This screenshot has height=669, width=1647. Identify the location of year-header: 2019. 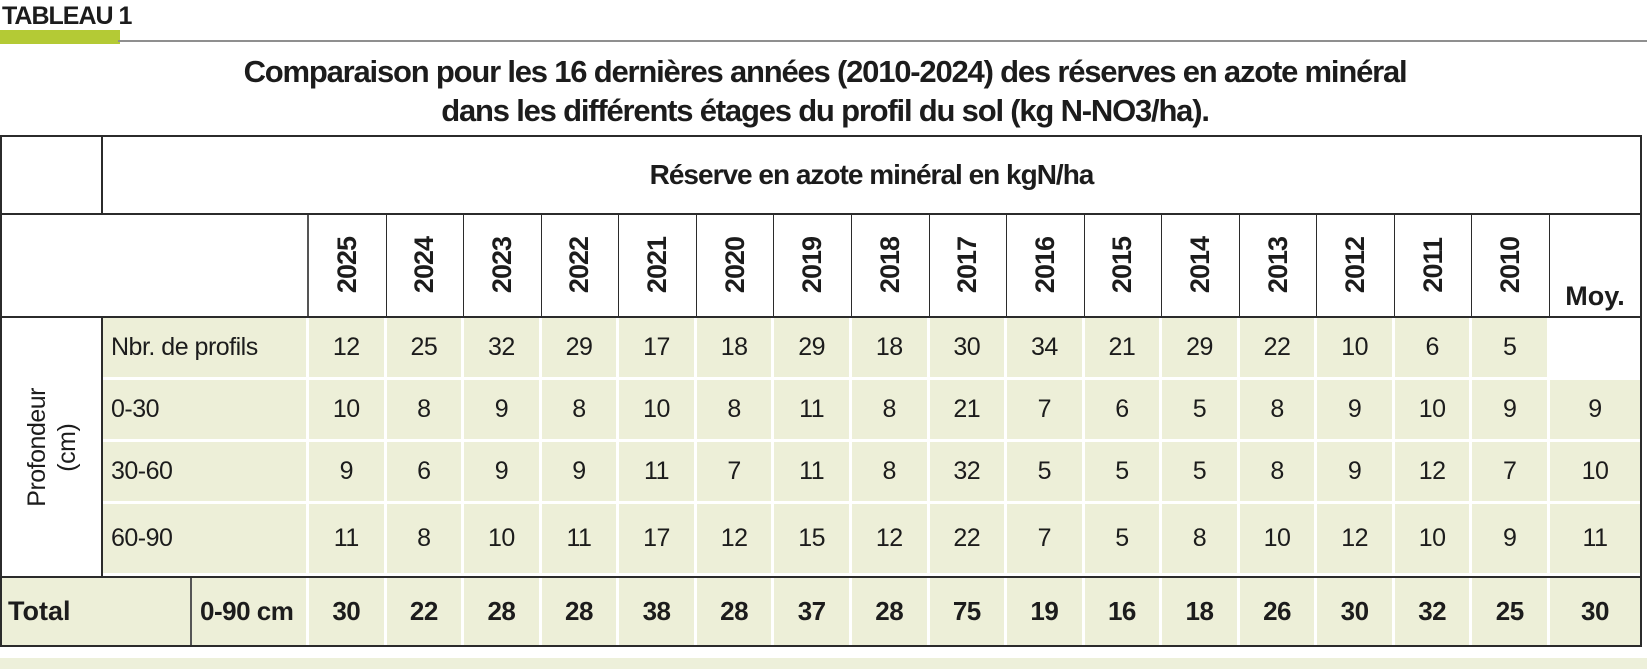
(813, 265).